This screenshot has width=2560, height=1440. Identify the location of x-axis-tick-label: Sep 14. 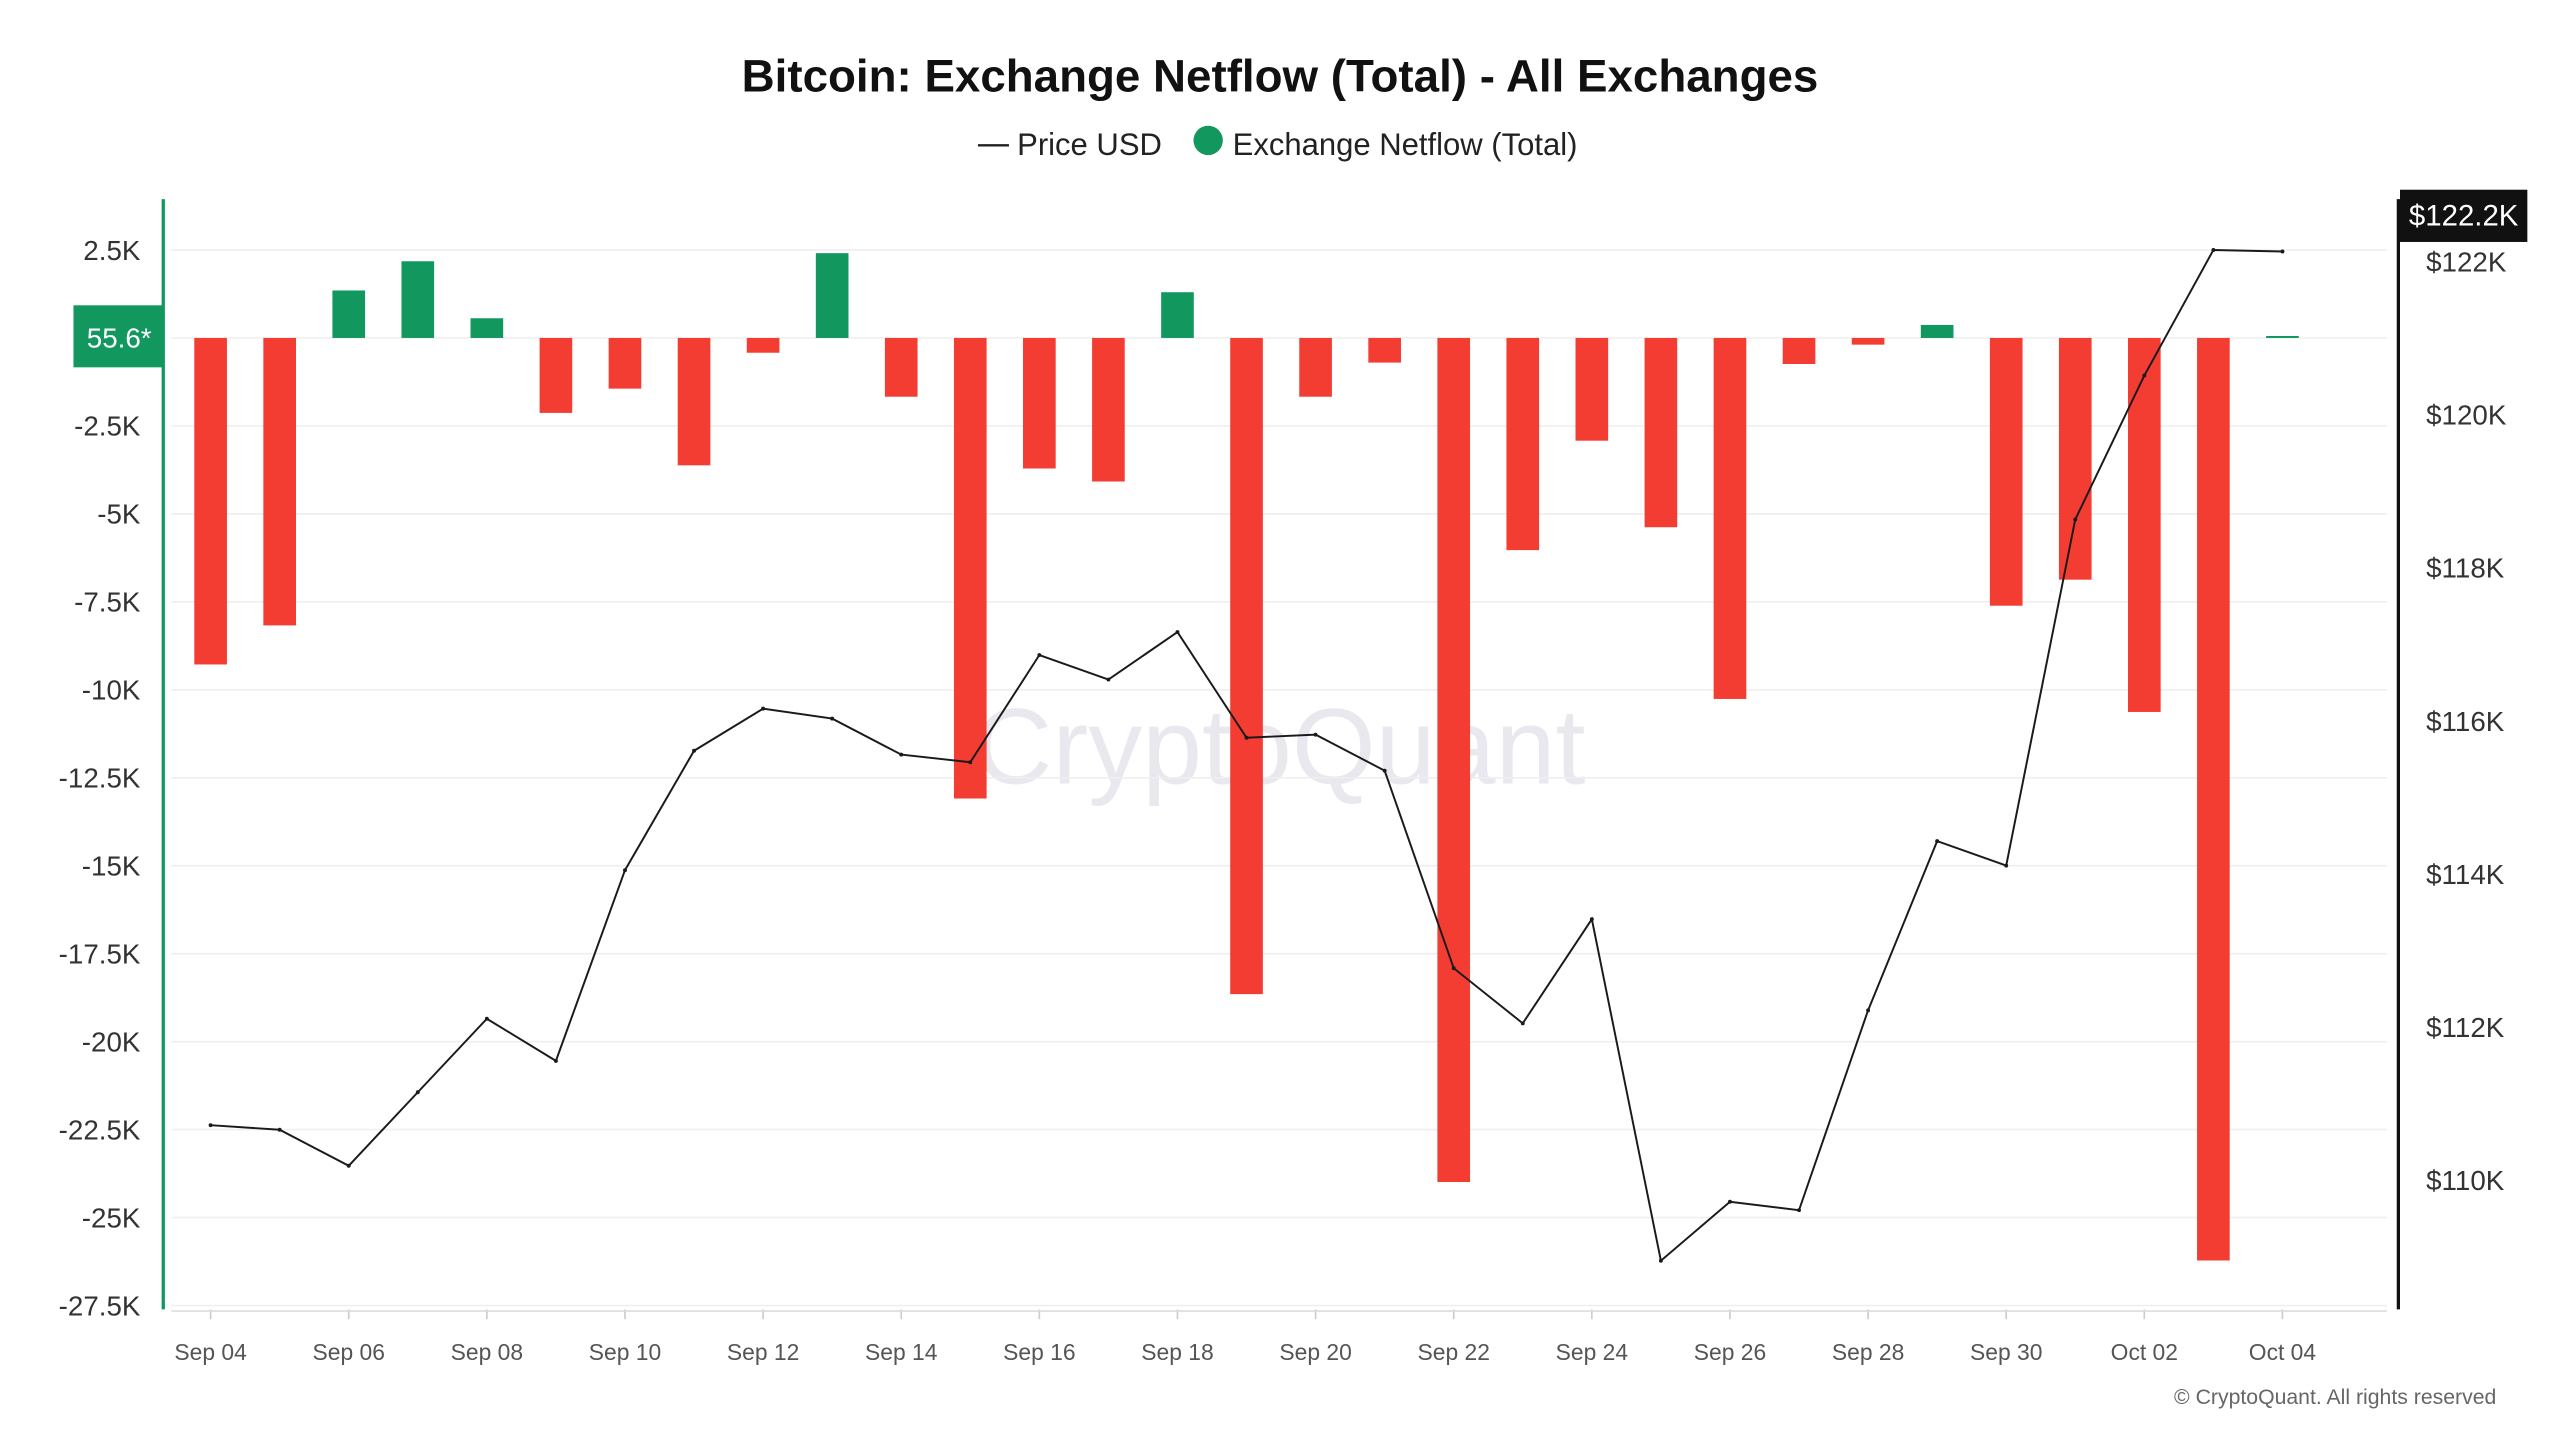
(901, 1352).